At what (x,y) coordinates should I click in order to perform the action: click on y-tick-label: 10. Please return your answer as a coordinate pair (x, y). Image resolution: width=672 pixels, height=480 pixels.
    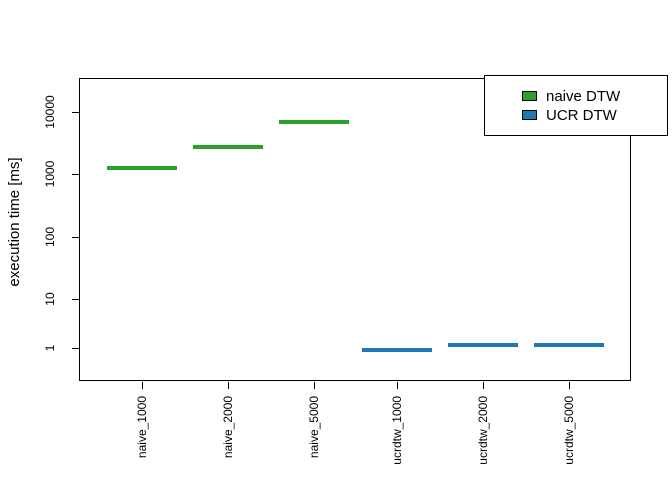
    Looking at the image, I should click on (50, 299).